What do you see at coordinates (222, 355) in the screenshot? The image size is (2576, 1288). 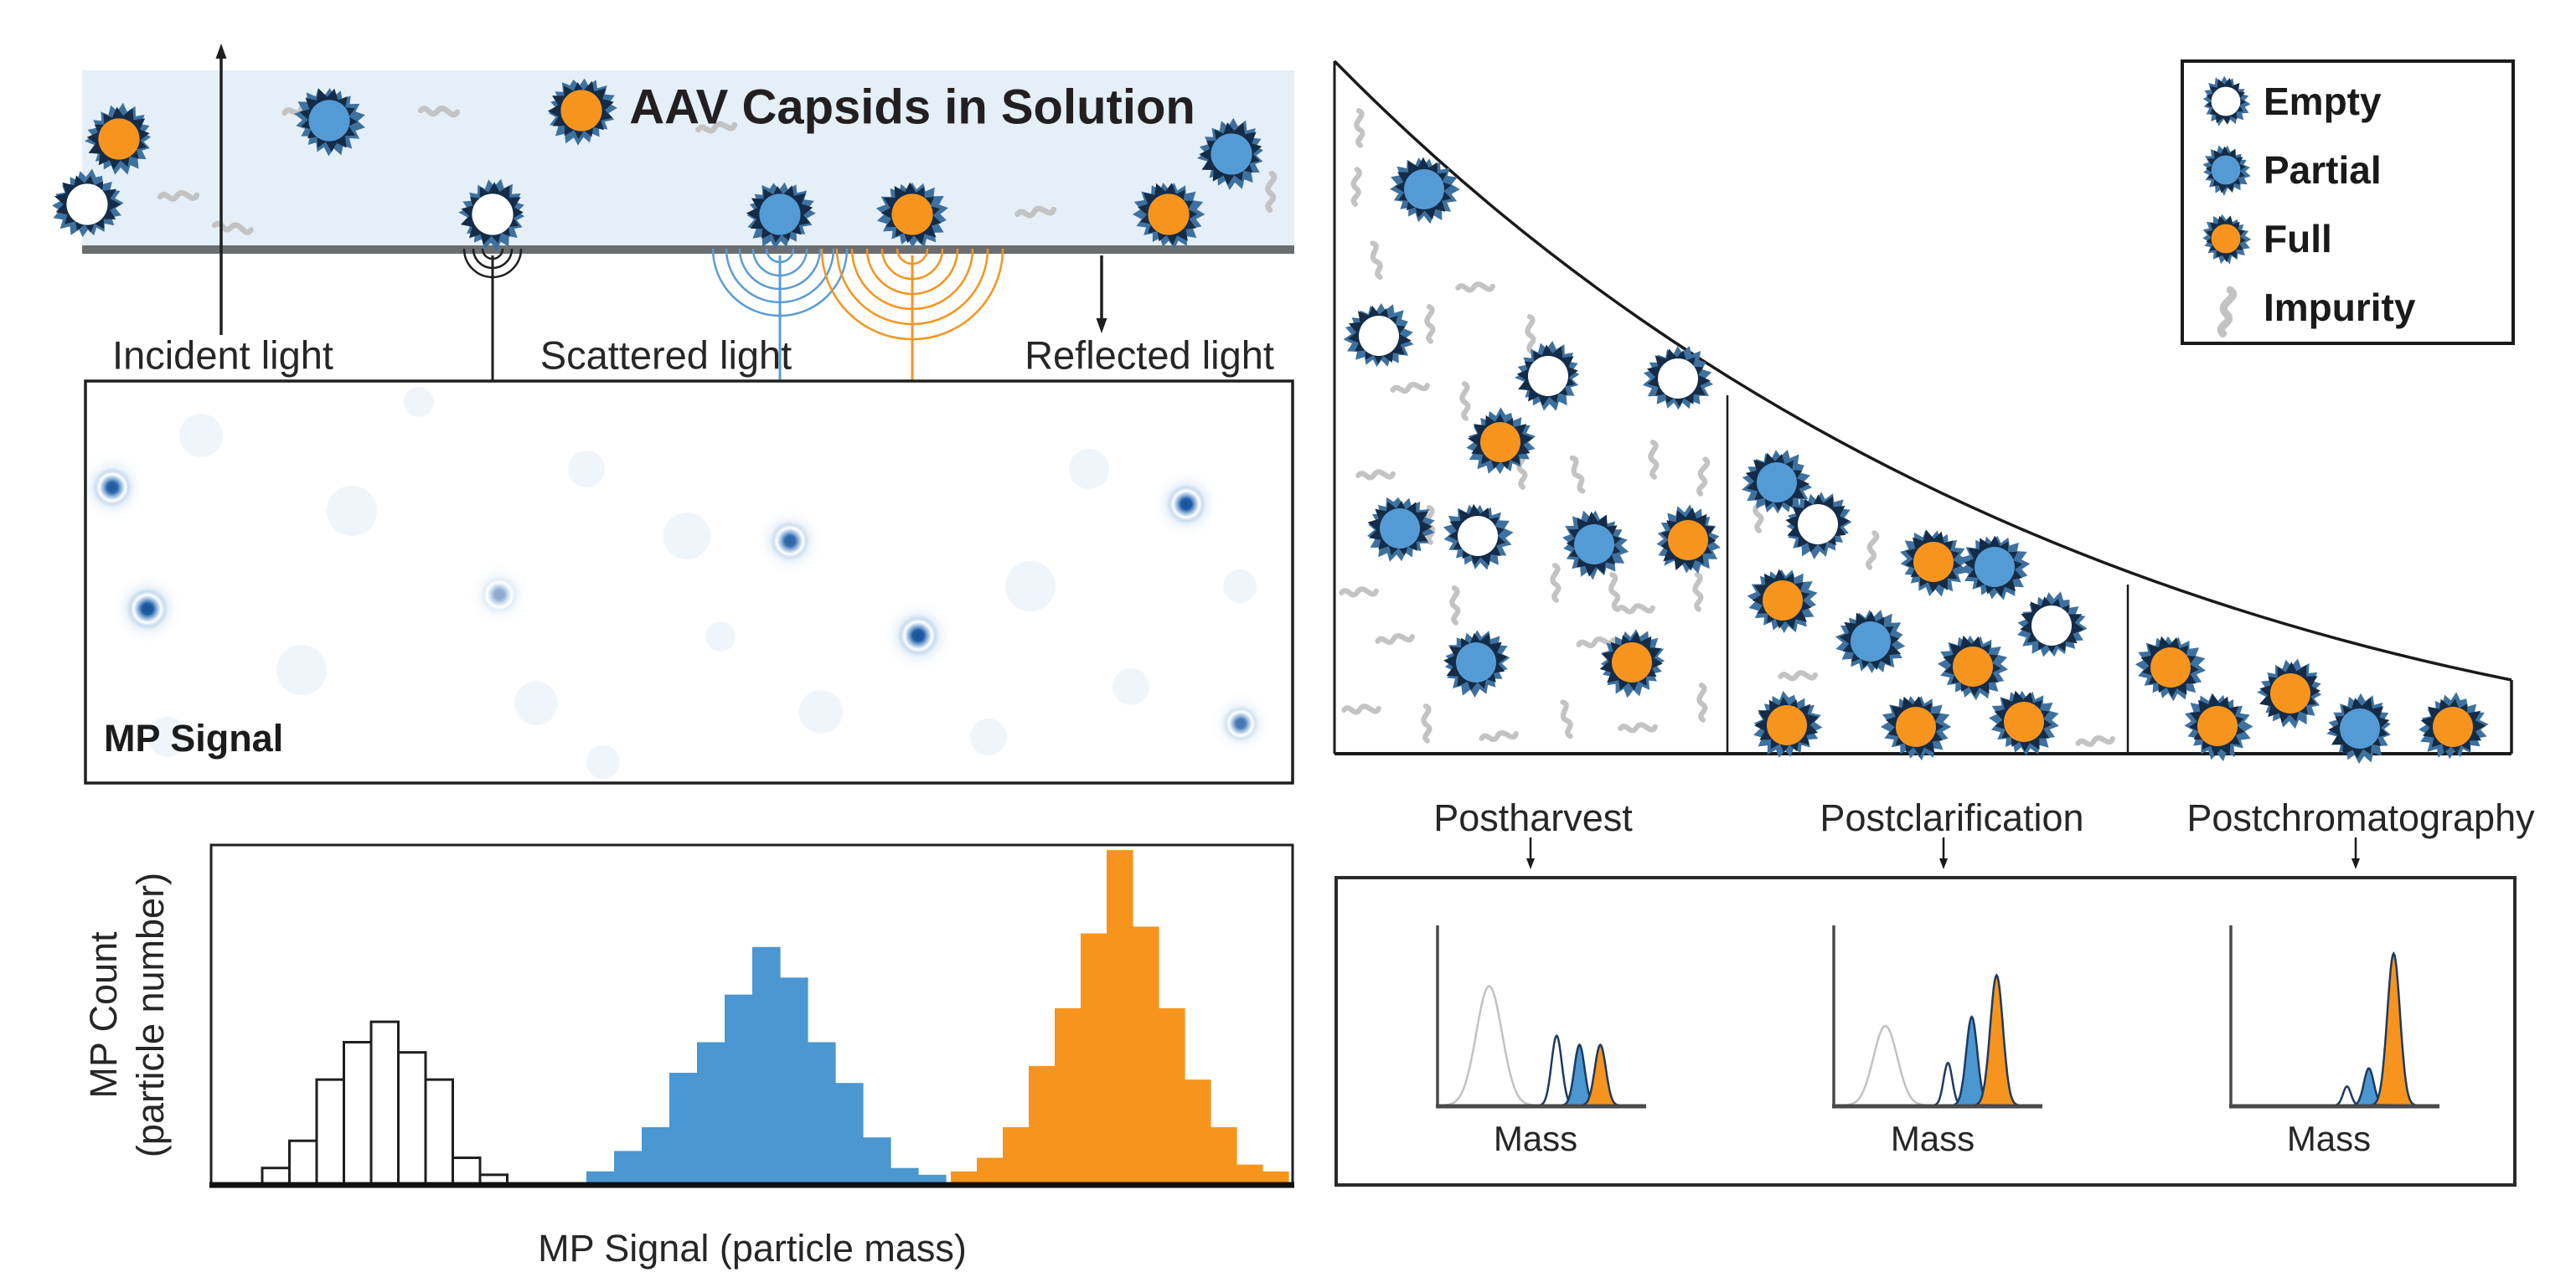 I see `incident-light-label: Incident light` at bounding box center [222, 355].